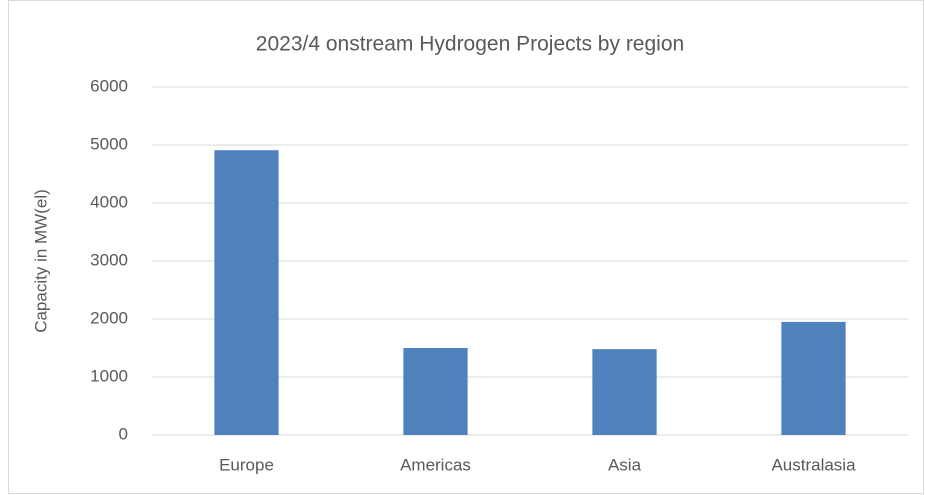  I want to click on x-tick-label: Americas, so click(435, 464).